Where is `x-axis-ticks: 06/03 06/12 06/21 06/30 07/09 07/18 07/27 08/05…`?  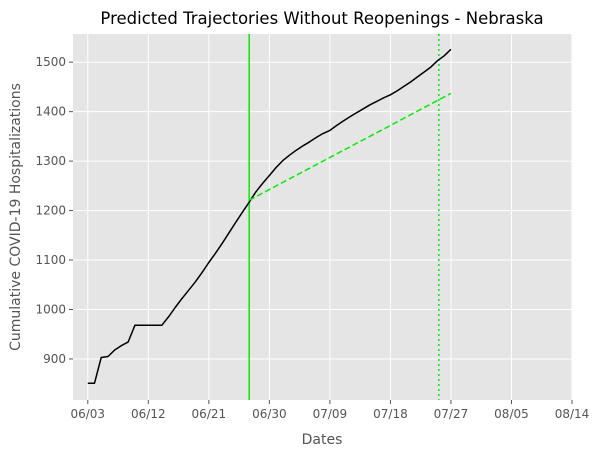 x-axis-ticks: 06/03 06/12 06/21 06/30 07/09 07/18 07/27 08/05… is located at coordinates (329, 410).